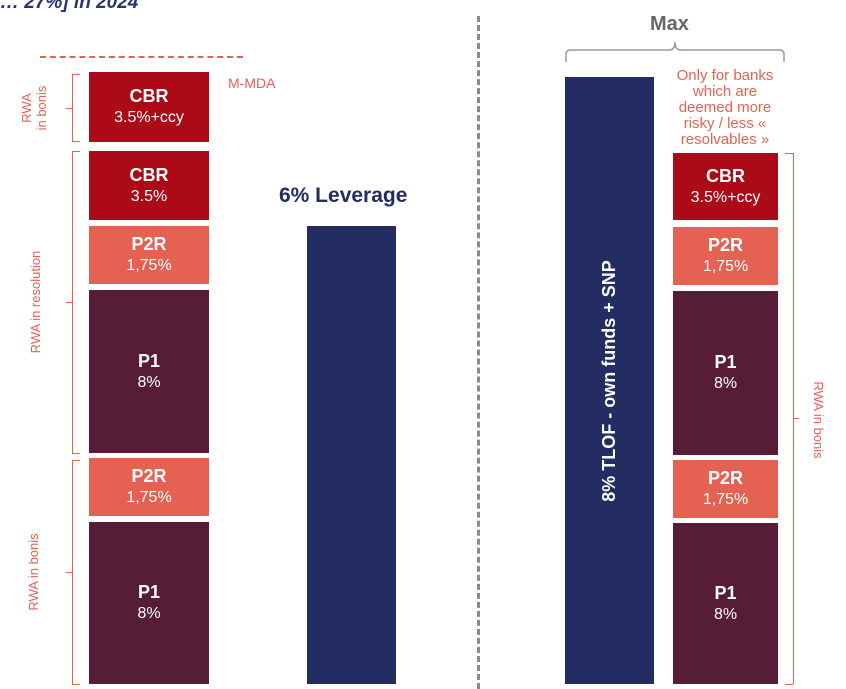 Image resolution: width=846 pixels, height=689 pixels. What do you see at coordinates (34, 108) in the screenshot?
I see `left-side-label-top: RWA in bonis` at bounding box center [34, 108].